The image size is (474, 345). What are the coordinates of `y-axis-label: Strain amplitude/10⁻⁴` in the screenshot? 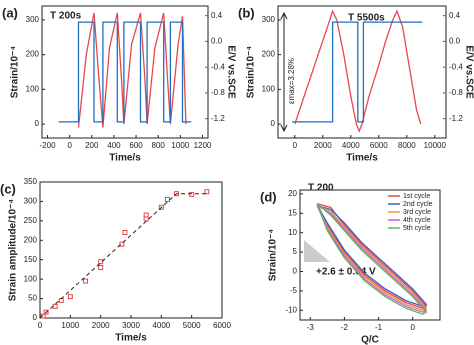 It's located at (13, 250).